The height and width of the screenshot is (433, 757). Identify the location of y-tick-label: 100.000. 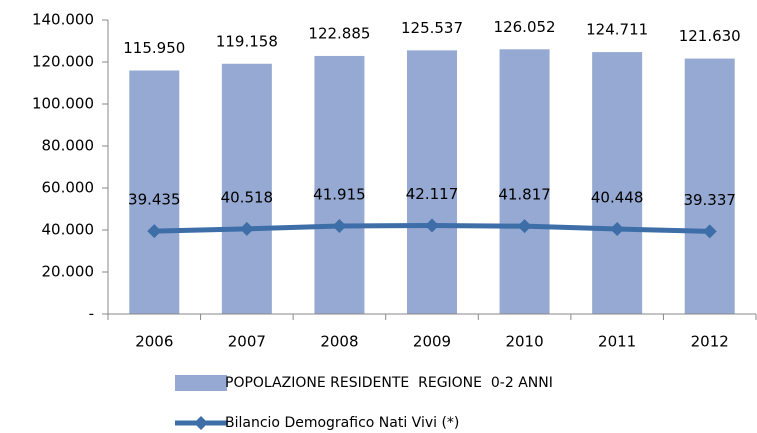
(63, 104).